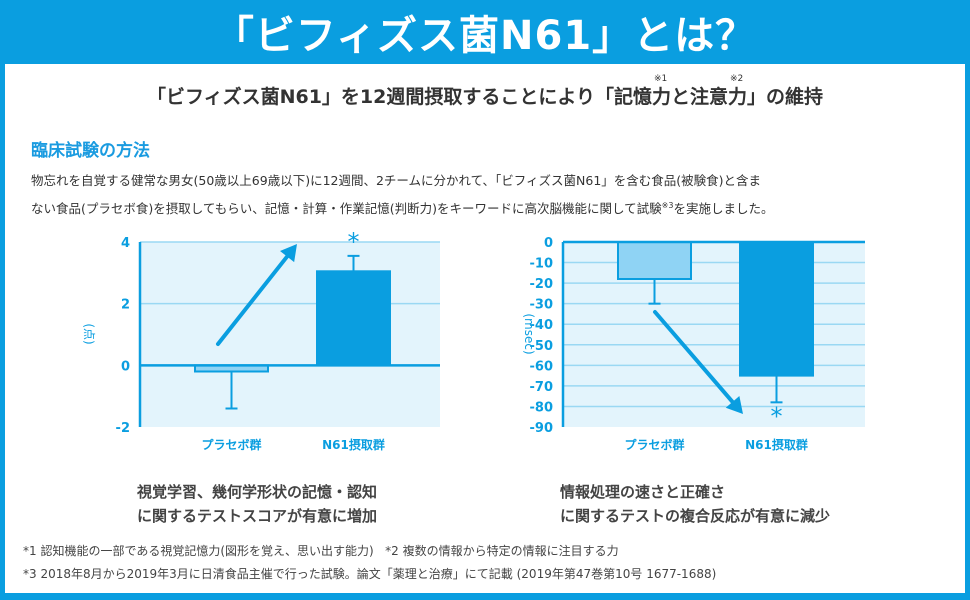  Describe the element at coordinates (257, 504) in the screenshot. I see `chart1-caption: 視覚学習、幾何学形状の記憶・認知 に関するテストスコアが有意に増加` at that location.